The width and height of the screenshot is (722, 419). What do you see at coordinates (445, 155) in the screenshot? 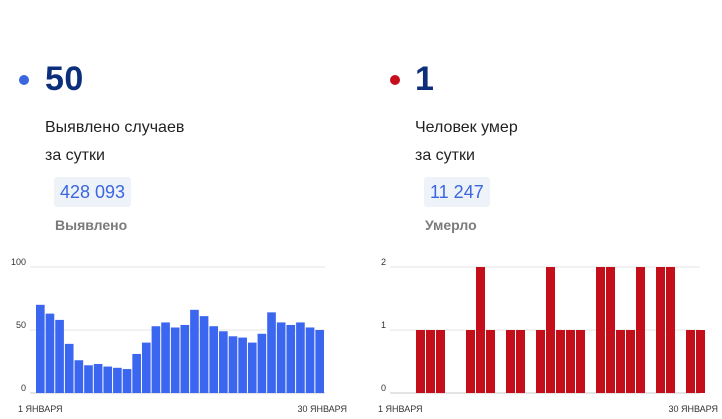
I see `deaths-description-line2: за сутки` at bounding box center [445, 155].